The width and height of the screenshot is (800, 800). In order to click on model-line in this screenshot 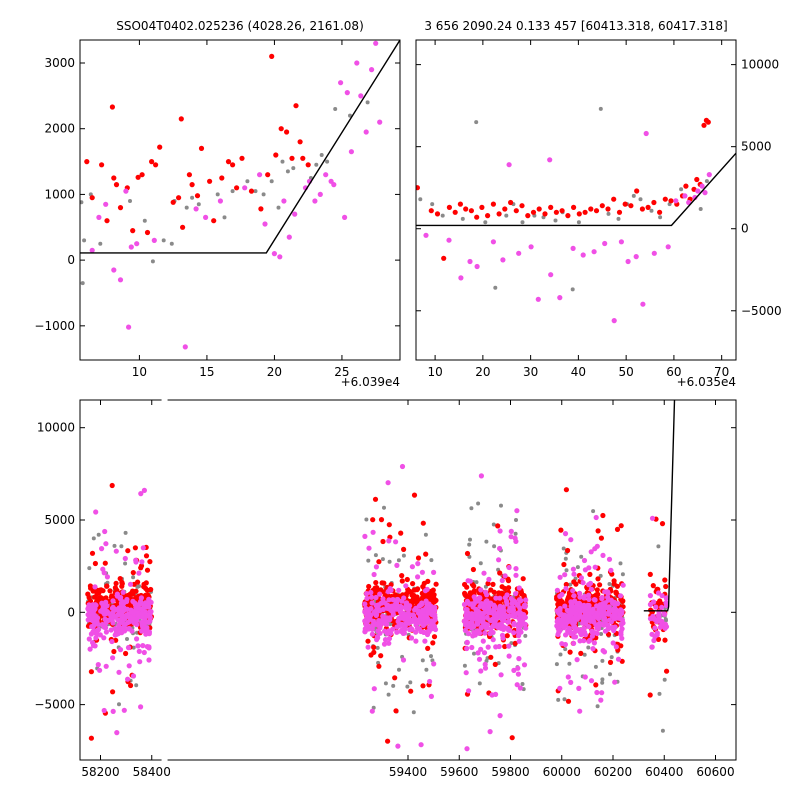, I will do `click(576, 189)`.